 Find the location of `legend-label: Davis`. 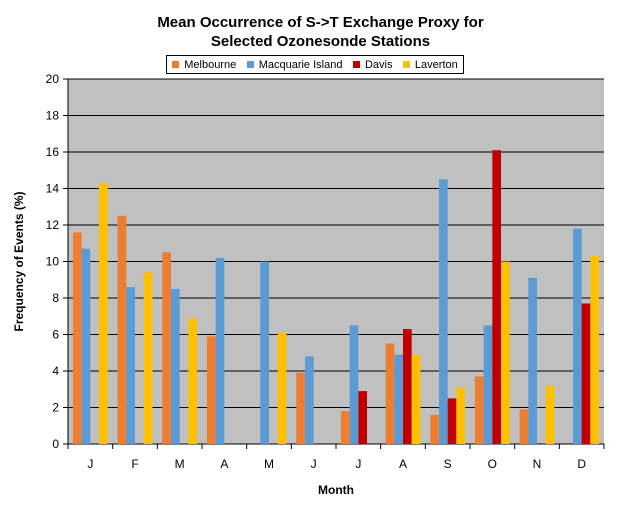

legend-label: Davis is located at coordinates (378, 64).